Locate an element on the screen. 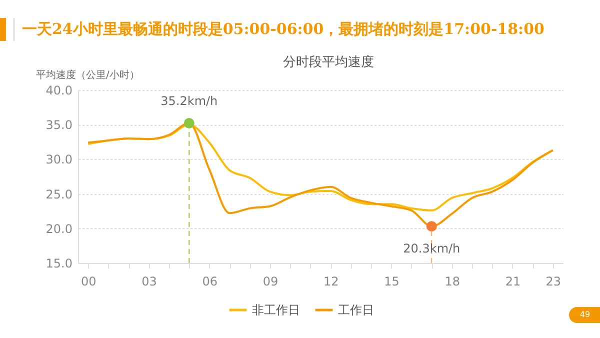 Image resolution: width=600 pixels, height=338 pixels. x-tick-label: 06 is located at coordinates (210, 281).